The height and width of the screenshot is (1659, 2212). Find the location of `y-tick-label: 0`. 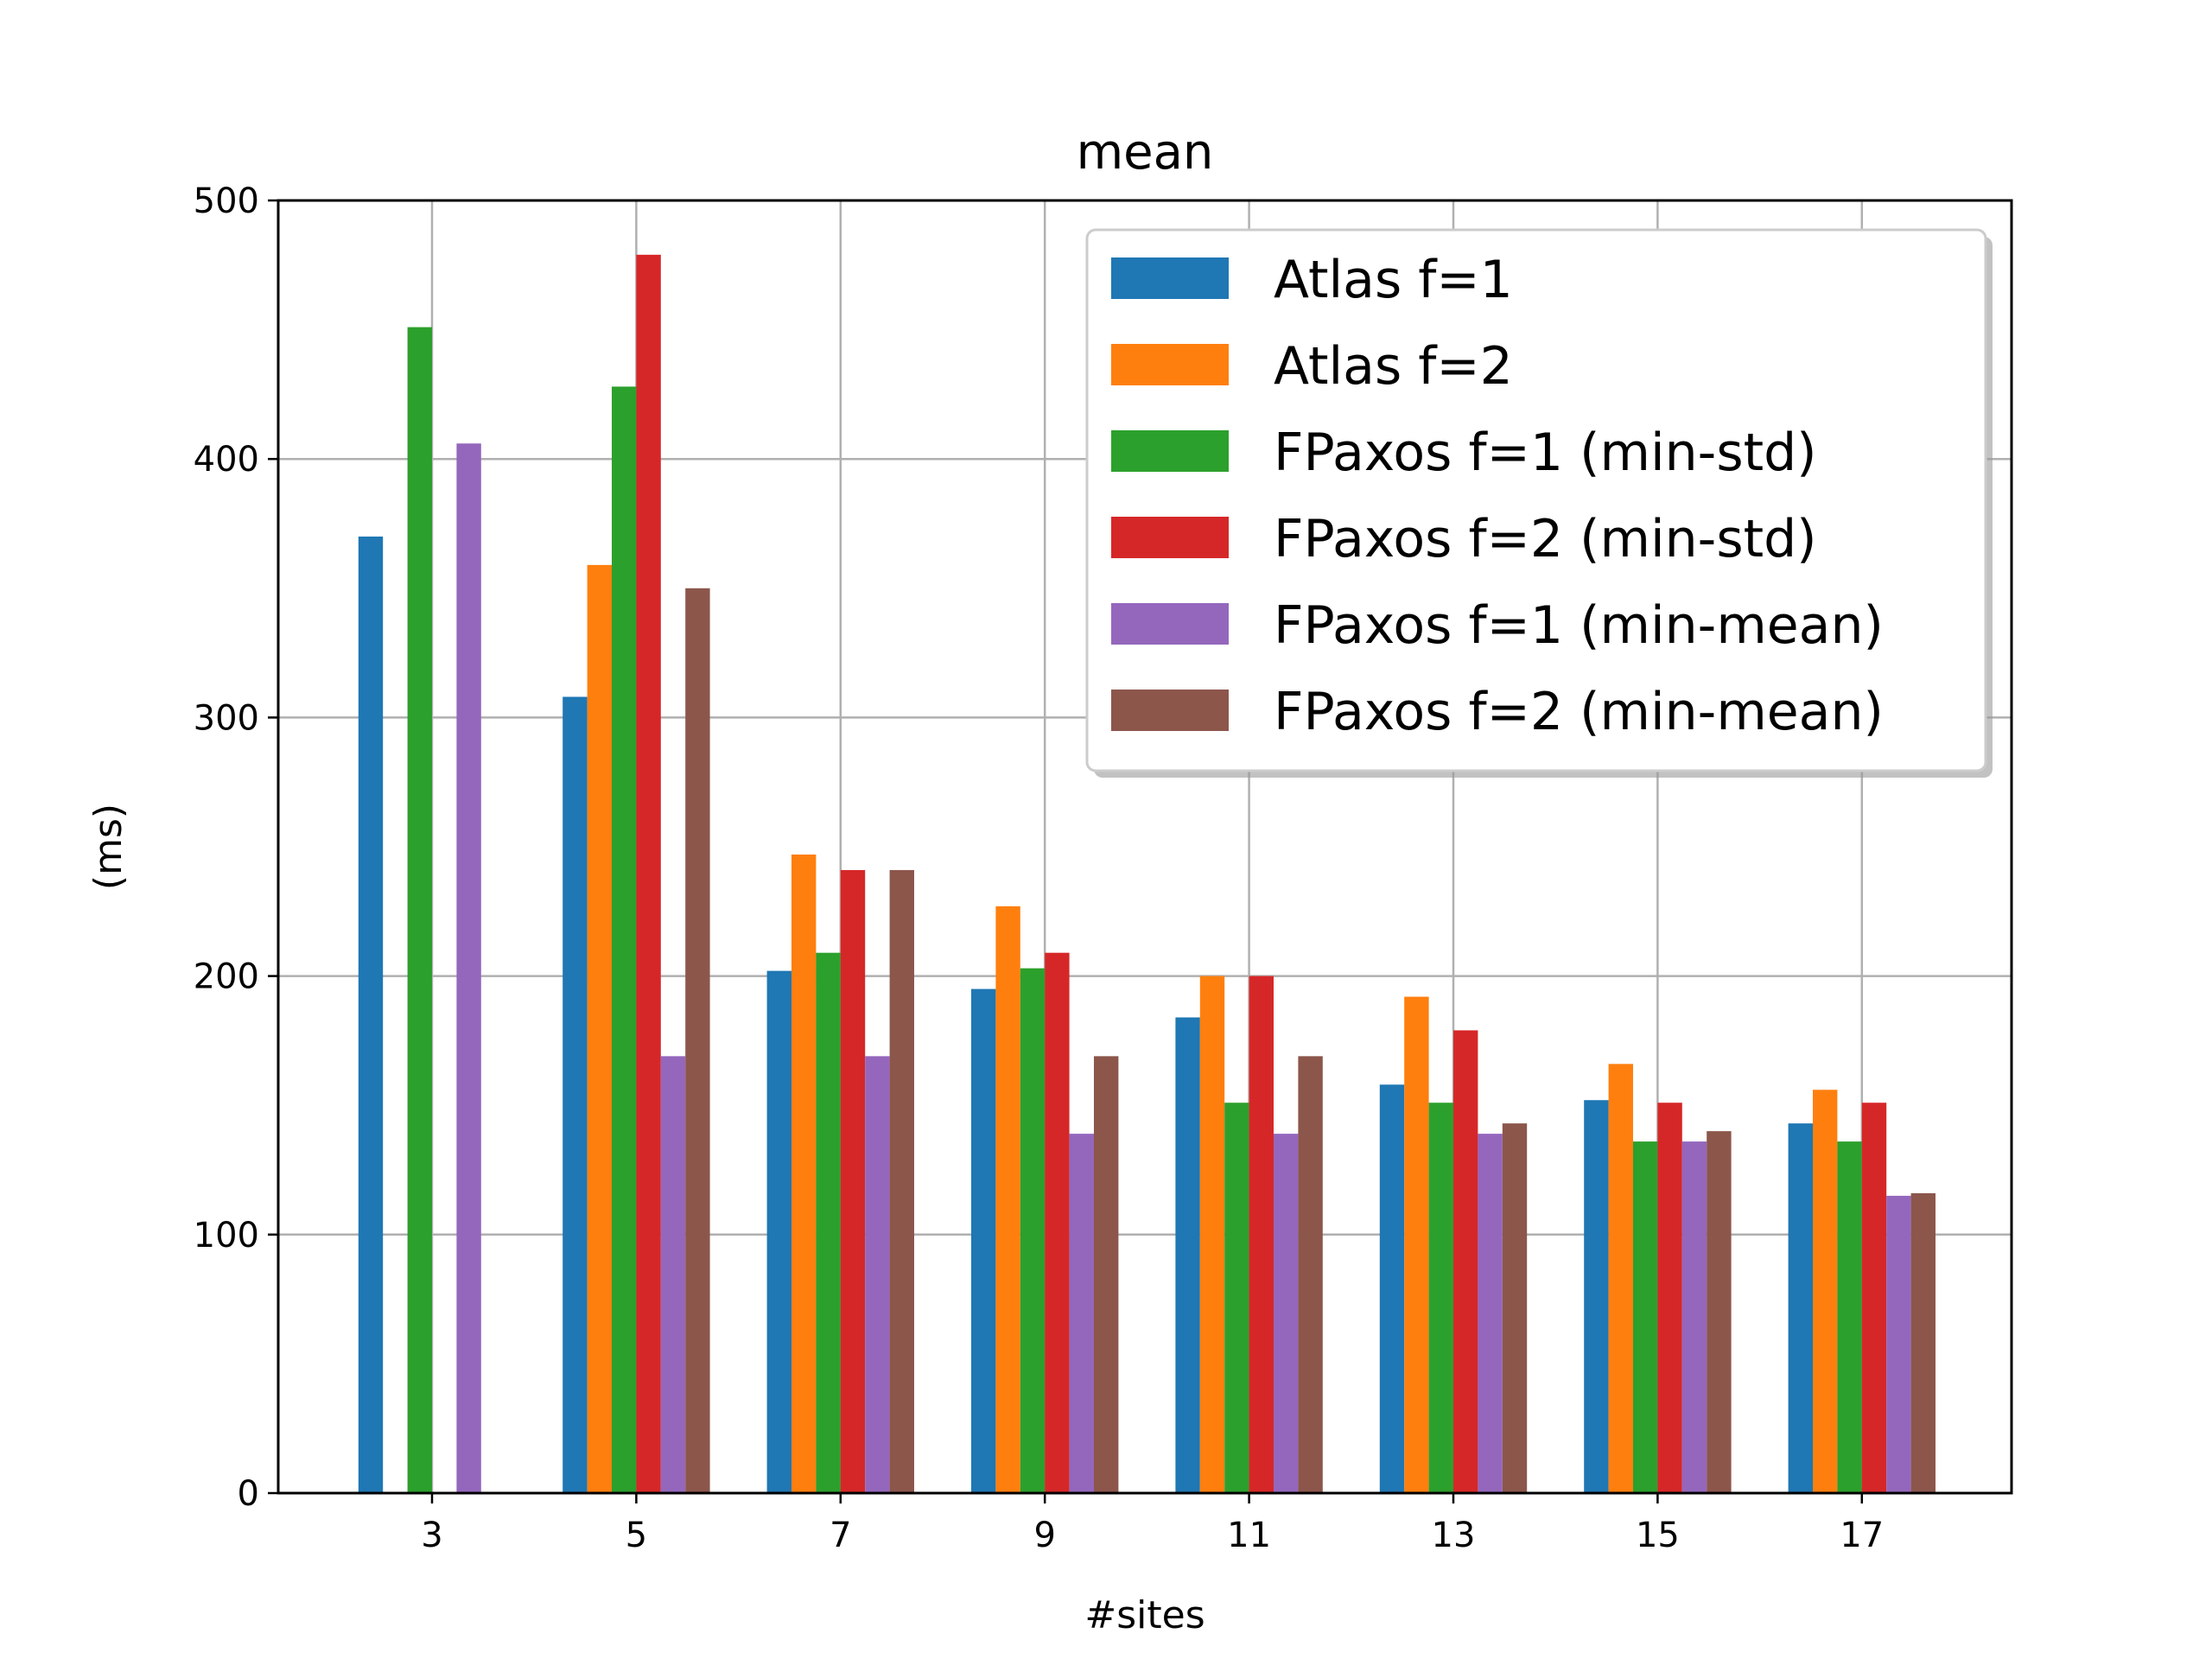

y-tick-label: 0 is located at coordinates (248, 1494).